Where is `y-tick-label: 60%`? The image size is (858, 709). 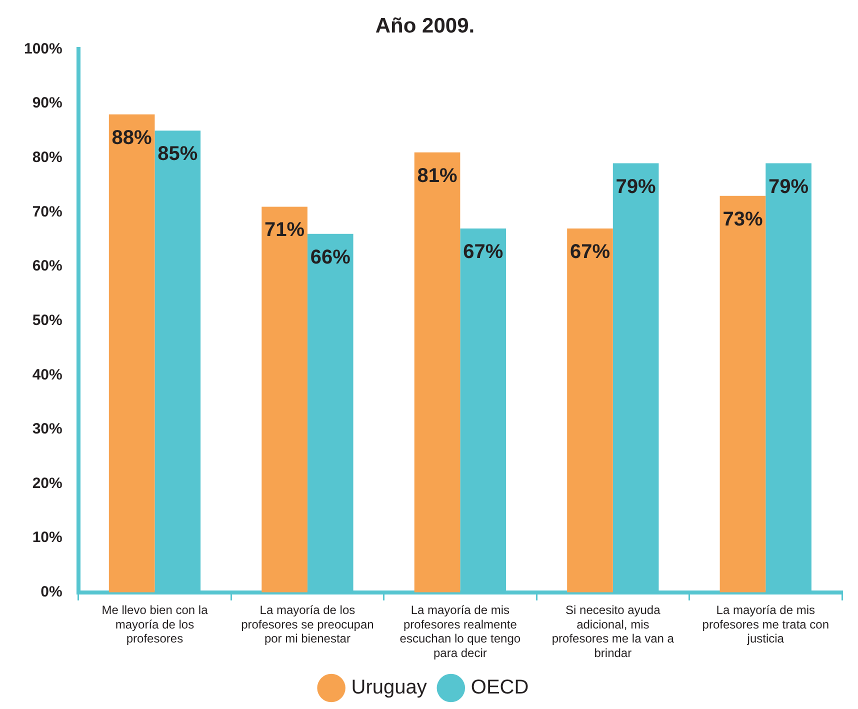 y-tick-label: 60% is located at coordinates (47, 266).